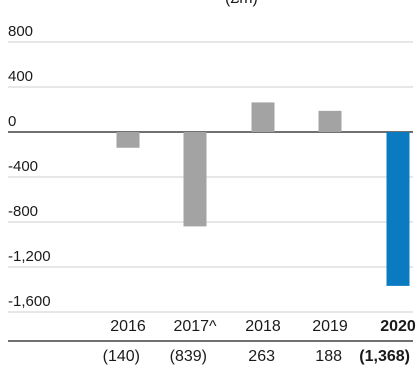 Image resolution: width=419 pixels, height=365 pixels. Describe the element at coordinates (261, 356) in the screenshot. I see `value-label: 263` at that location.